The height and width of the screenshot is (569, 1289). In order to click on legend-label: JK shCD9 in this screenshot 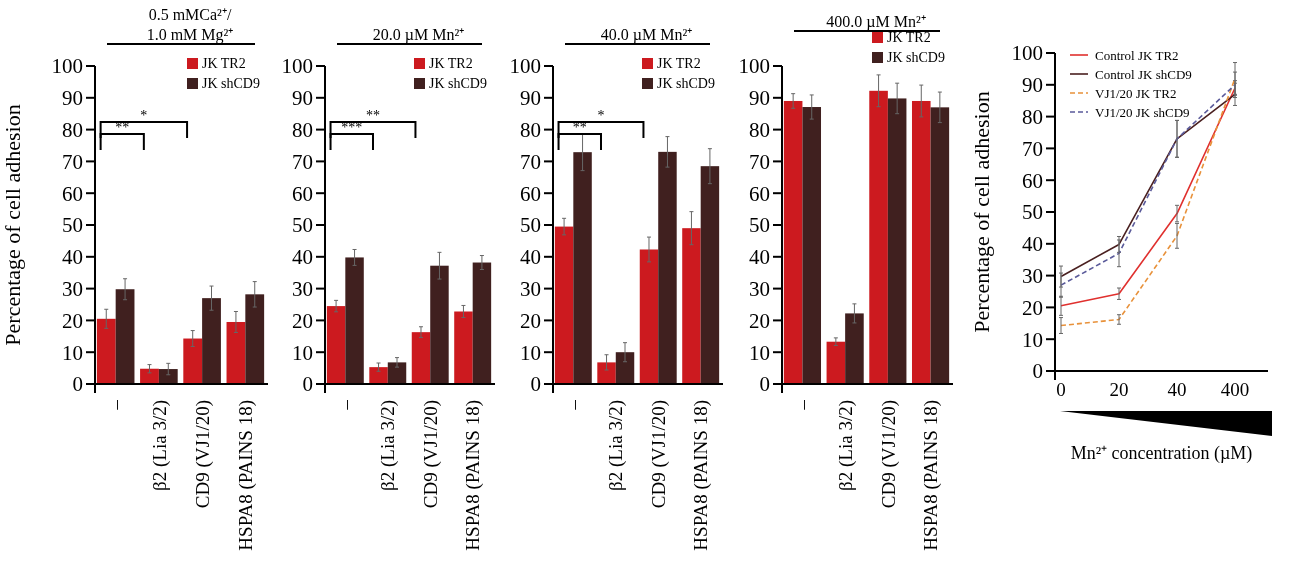, I will do `click(686, 83)`.